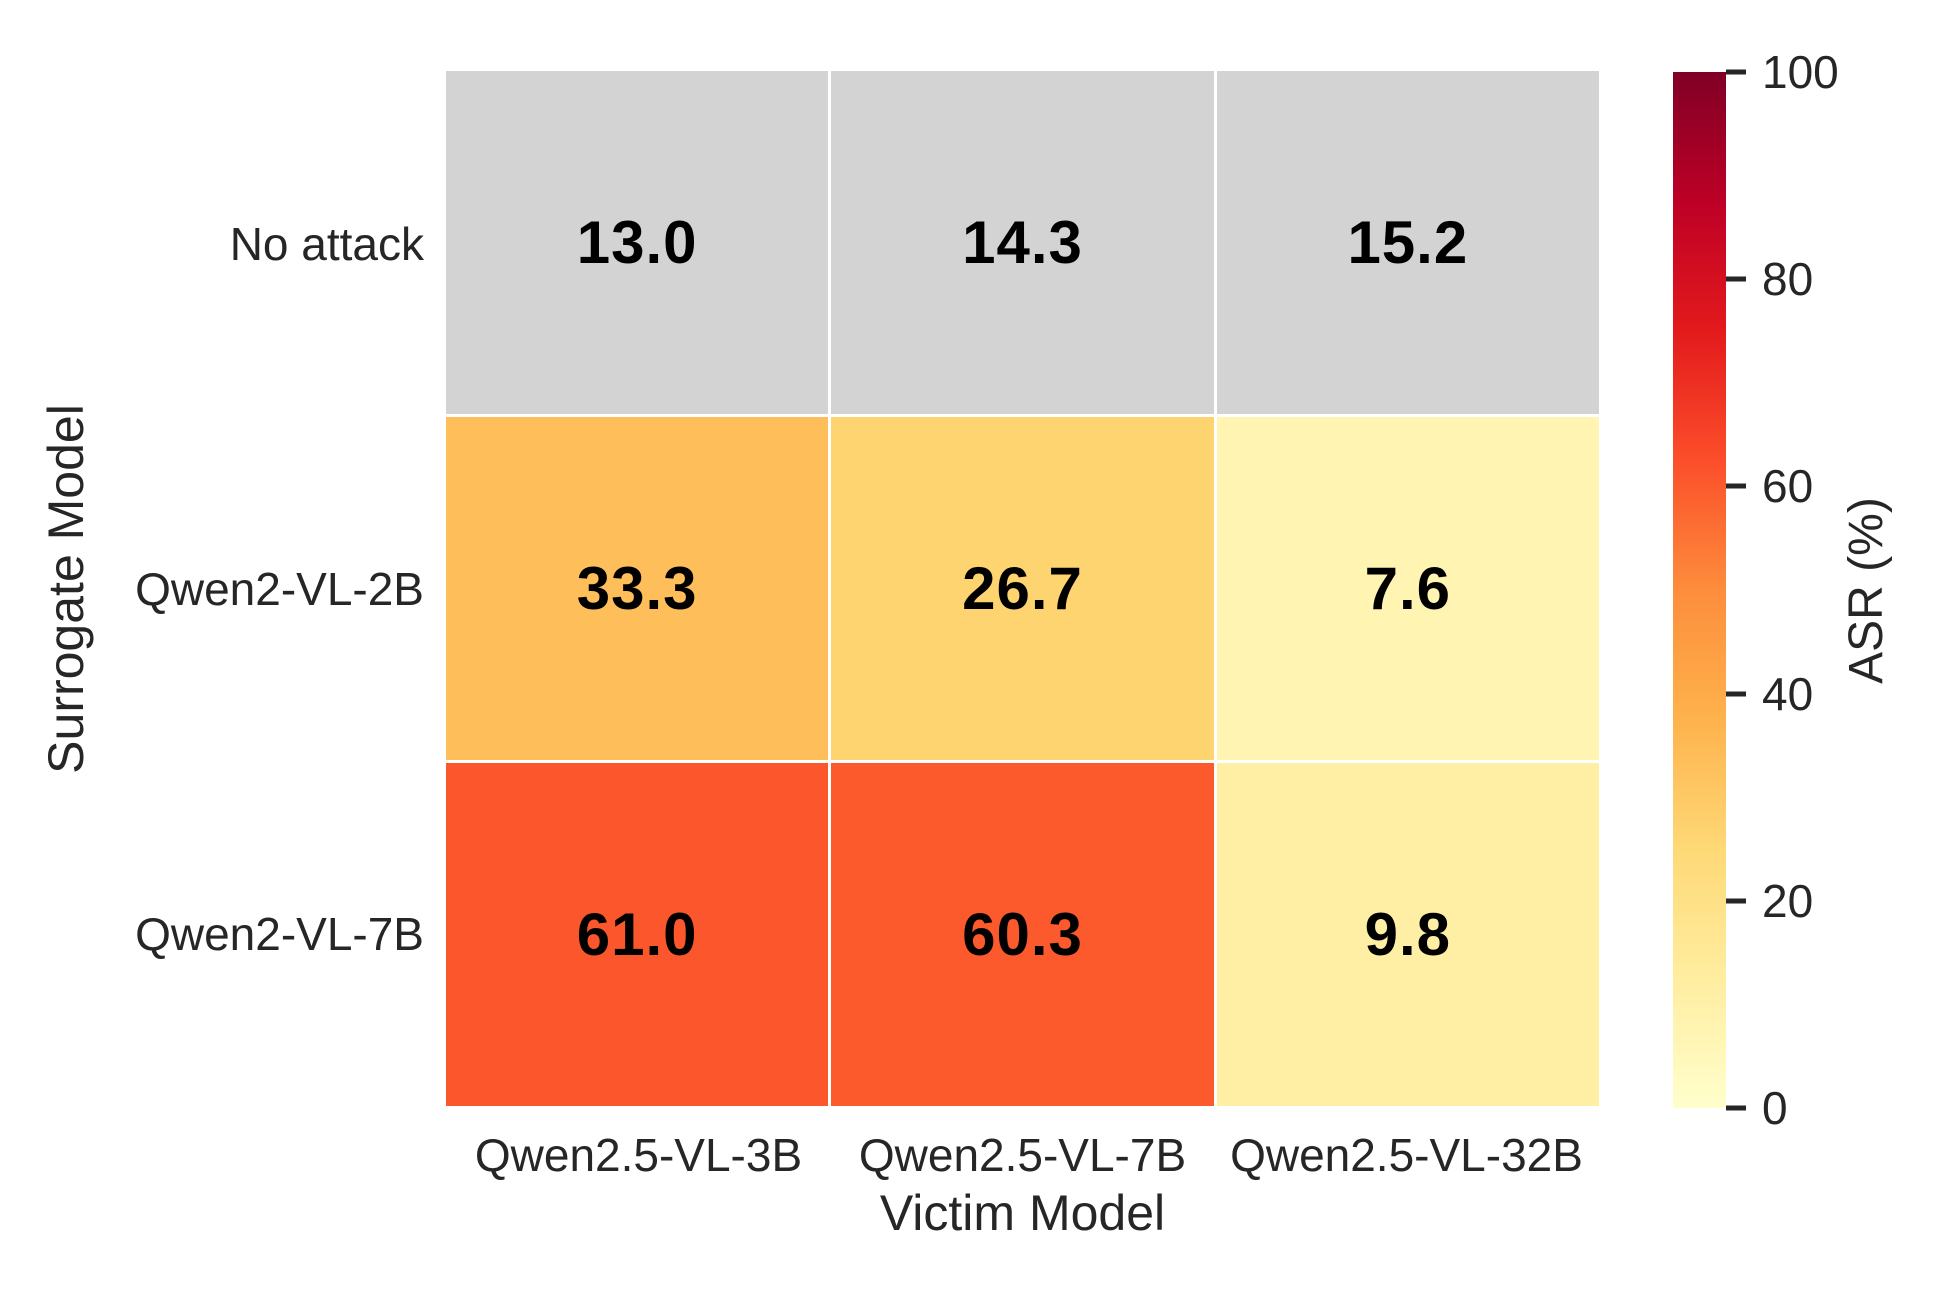 The height and width of the screenshot is (1296, 1944). Describe the element at coordinates (1866, 590) in the screenshot. I see `colorbar-axis-title: ASR (%)` at that location.